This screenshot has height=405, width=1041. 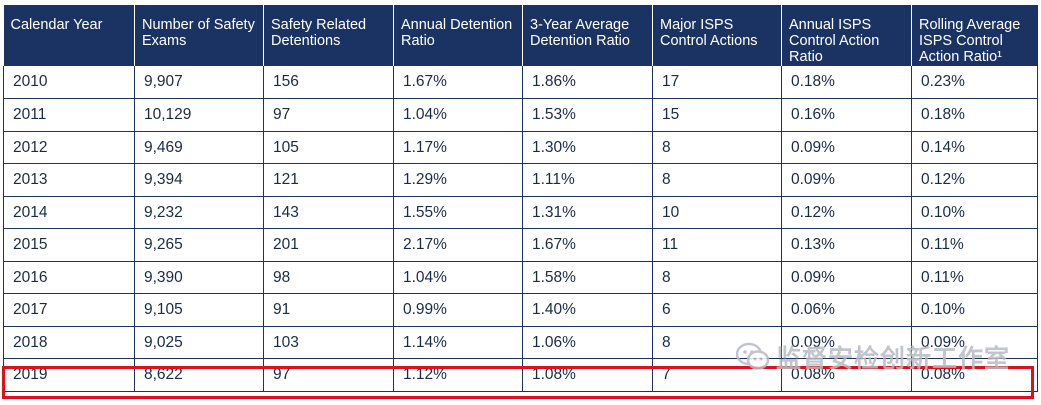 I want to click on cell-annual-isps-ratio: 0.16%, so click(x=846, y=115).